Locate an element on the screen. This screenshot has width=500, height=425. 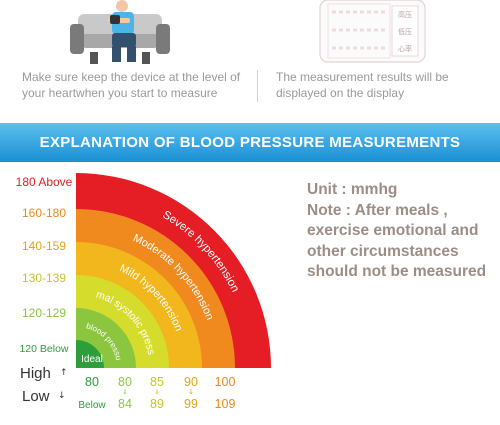
display-label-diastolic: 低压 is located at coordinates (405, 31).